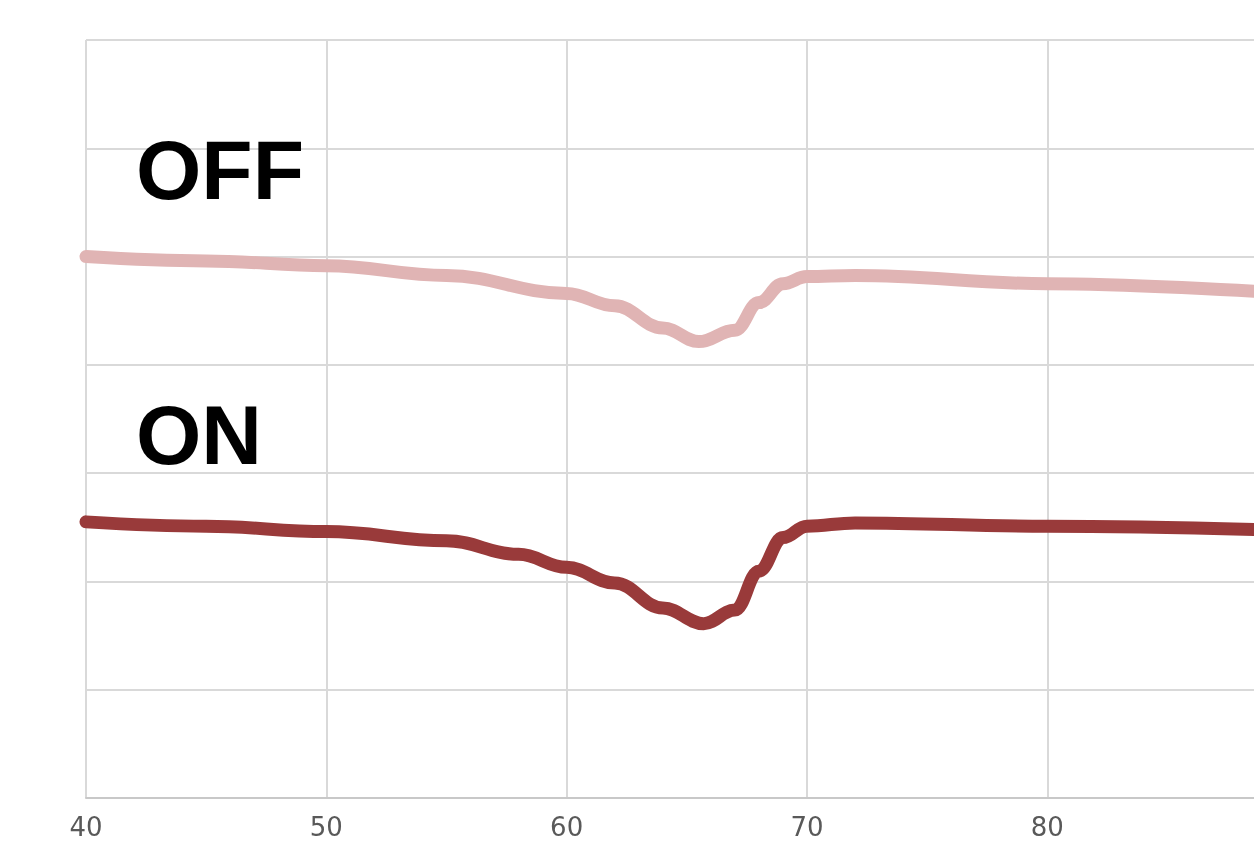 Image resolution: width=1254 pixels, height=855 pixels. Describe the element at coordinates (807, 827) in the screenshot. I see `x-tick-label: 70` at that location.